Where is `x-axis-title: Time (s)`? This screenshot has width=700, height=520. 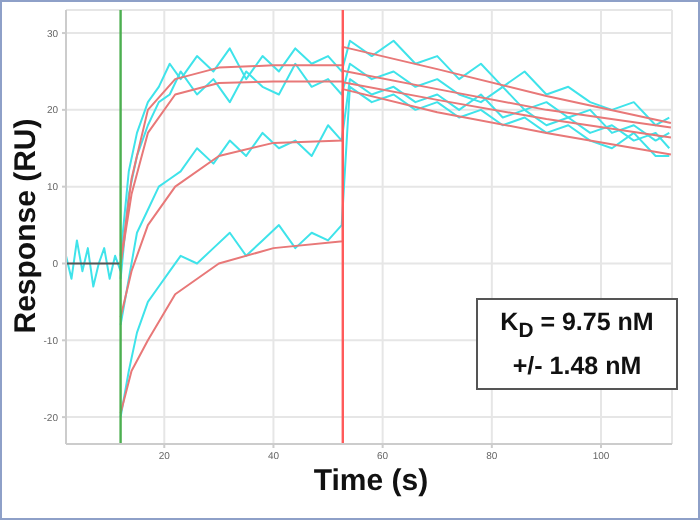 x-axis-title: Time (s) is located at coordinates (371, 481).